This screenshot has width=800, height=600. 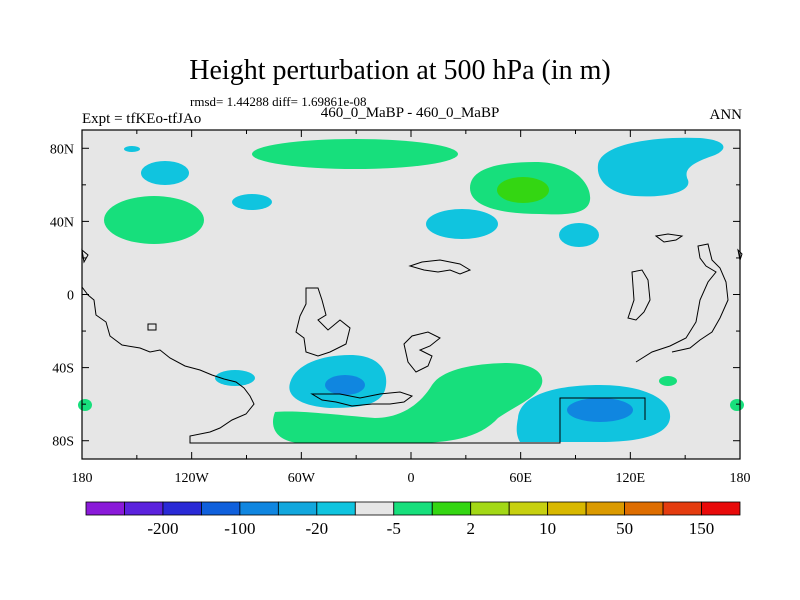 What do you see at coordinates (63, 442) in the screenshot?
I see `lat-tick-label: 80S` at bounding box center [63, 442].